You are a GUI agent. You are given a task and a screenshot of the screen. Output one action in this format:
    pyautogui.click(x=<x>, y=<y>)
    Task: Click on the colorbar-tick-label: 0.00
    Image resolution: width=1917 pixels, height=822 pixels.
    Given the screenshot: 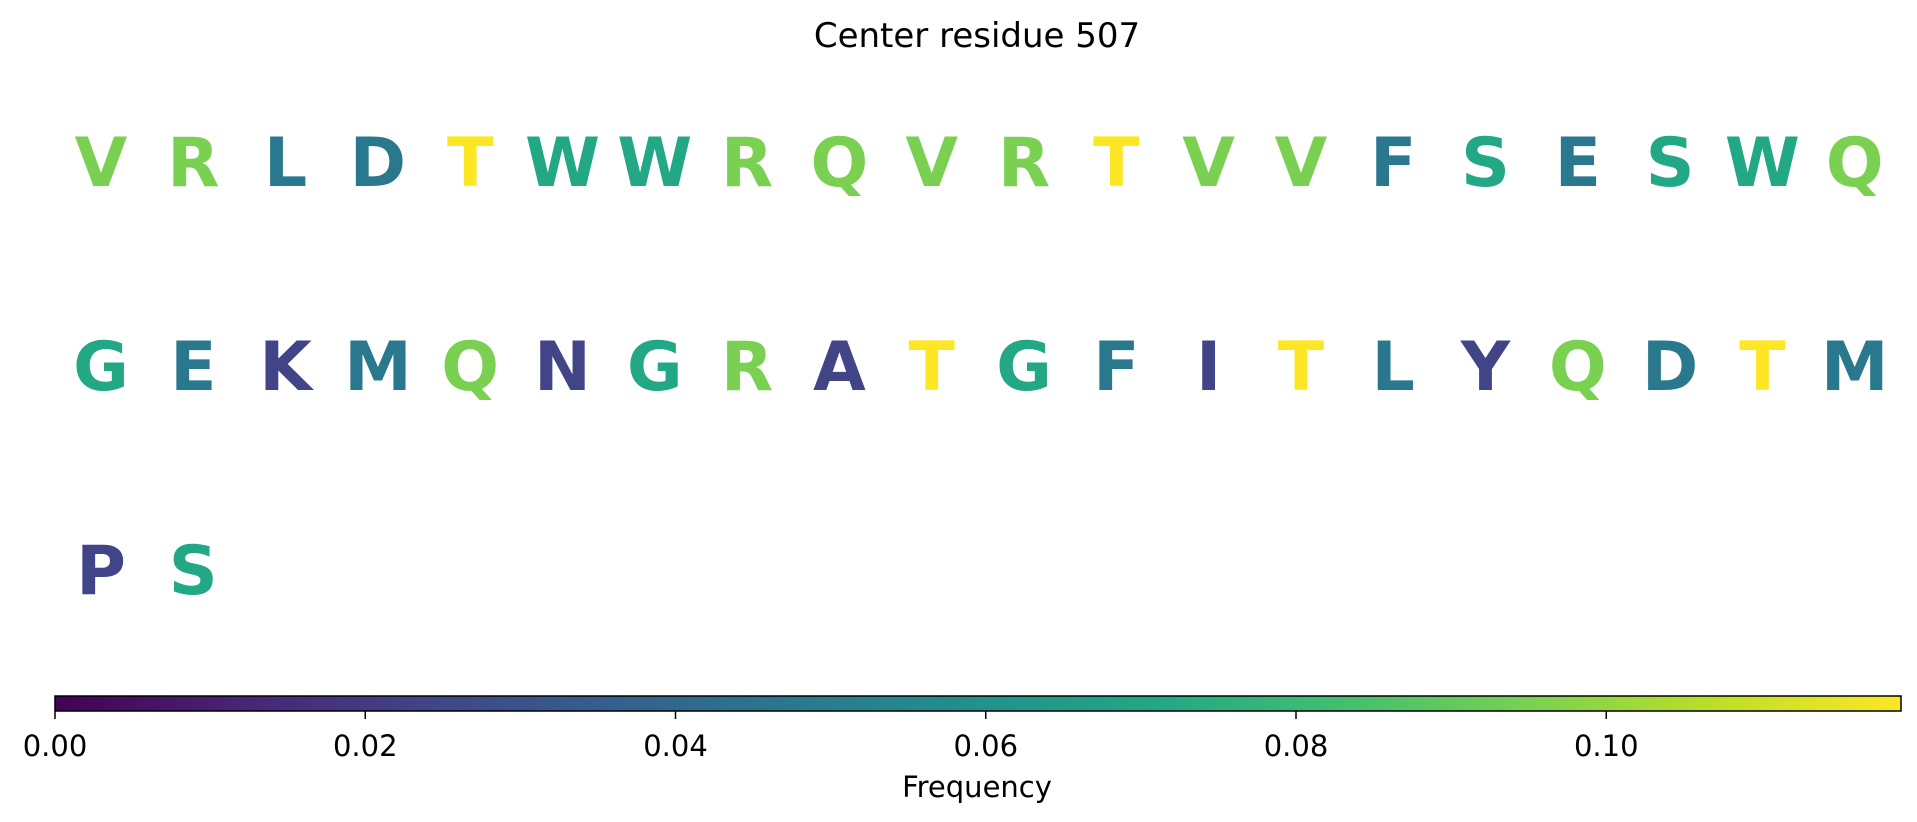 What is the action you would take?
    pyautogui.click(x=55, y=746)
    